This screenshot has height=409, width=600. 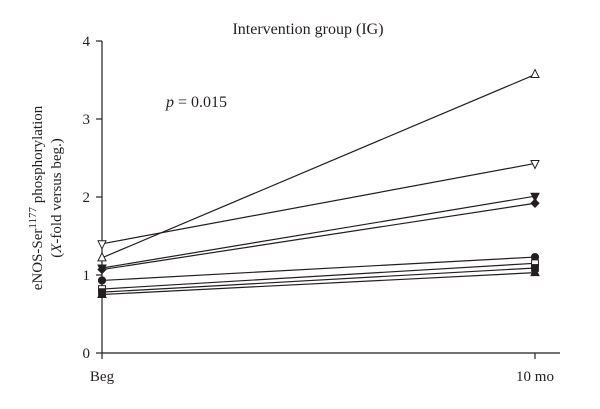 I want to click on y-tick-label: 1, so click(x=87, y=276).